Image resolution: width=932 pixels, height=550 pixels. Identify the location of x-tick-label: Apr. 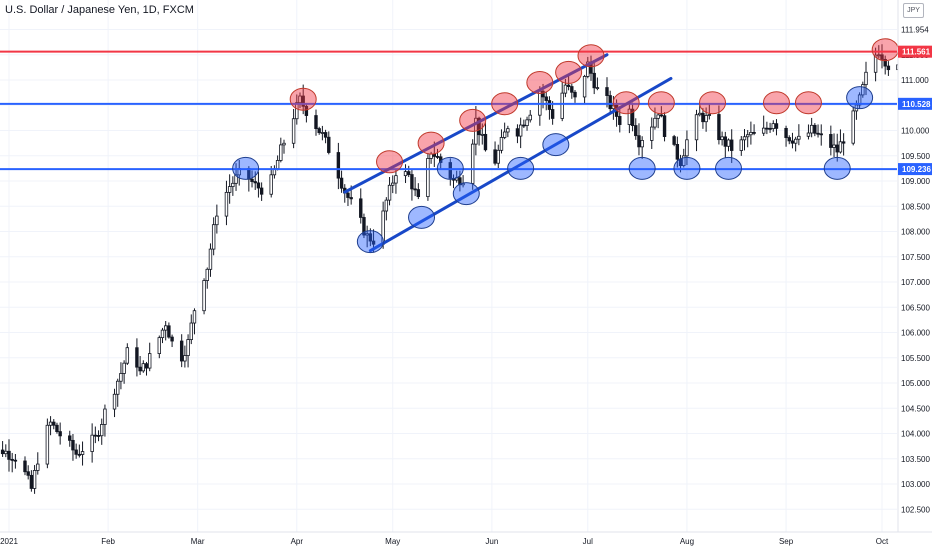
(297, 541).